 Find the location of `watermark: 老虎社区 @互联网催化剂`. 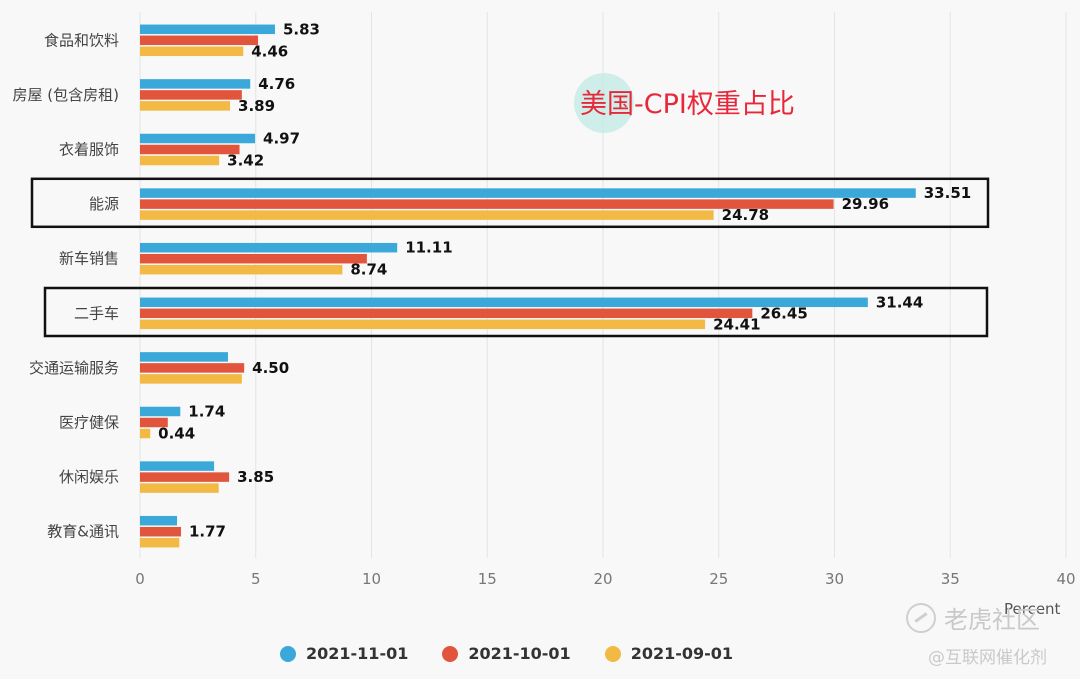

watermark: 老虎社区 @互联网催化剂 is located at coordinates (986, 634).